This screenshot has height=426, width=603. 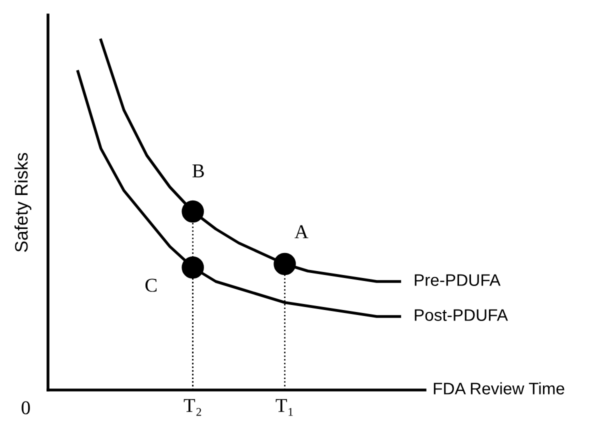 What do you see at coordinates (301, 231) in the screenshot?
I see `annotation: A` at bounding box center [301, 231].